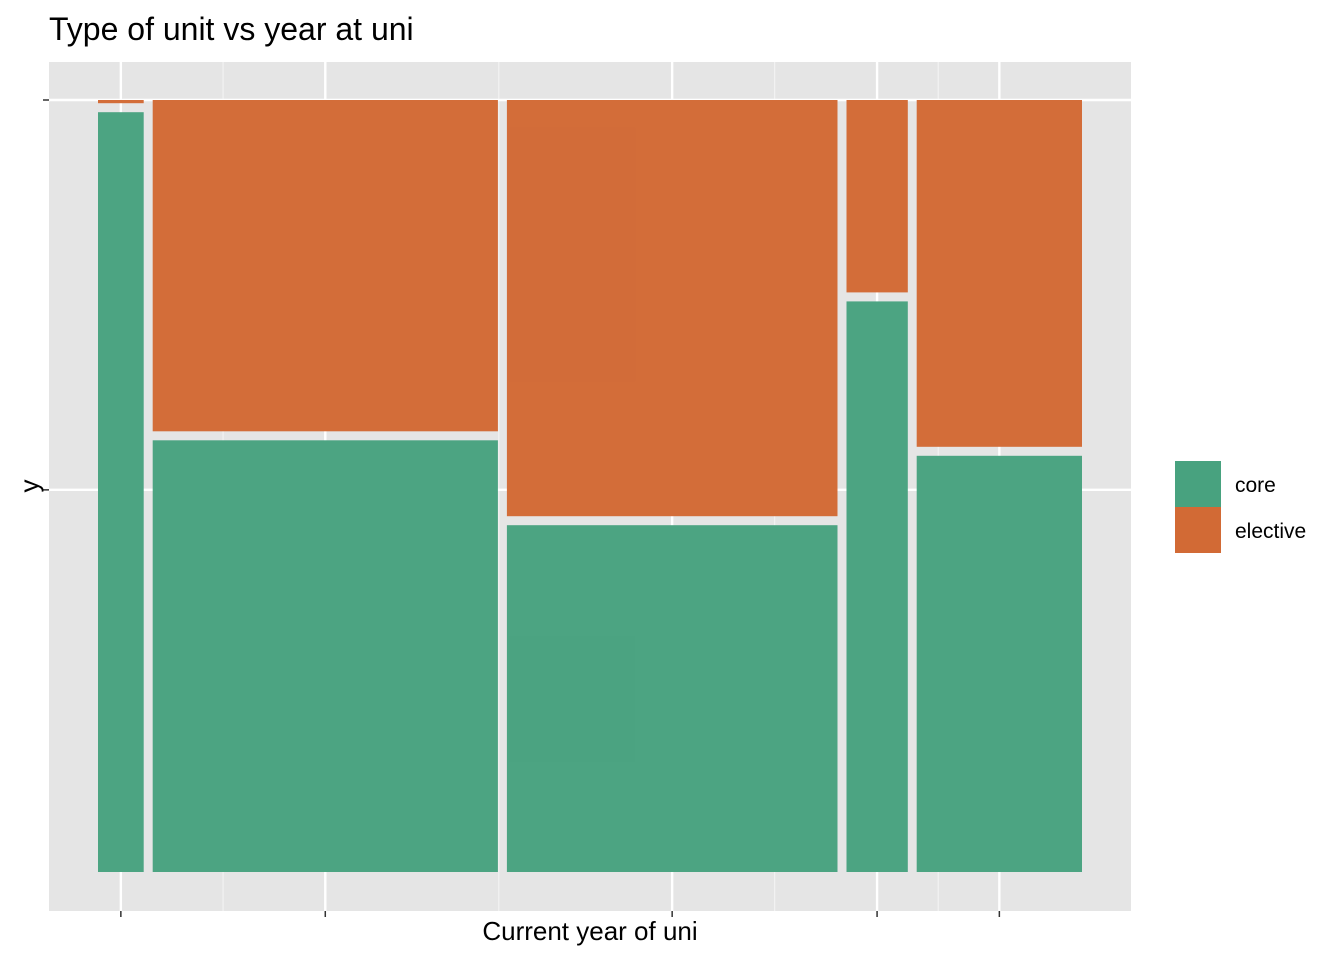  Describe the element at coordinates (589, 931) in the screenshot. I see `x-axis-label: Current year of uni` at that location.